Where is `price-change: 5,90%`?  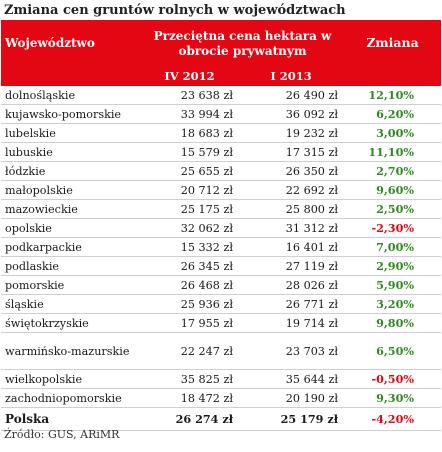 price-change: 5,90% is located at coordinates (393, 285).